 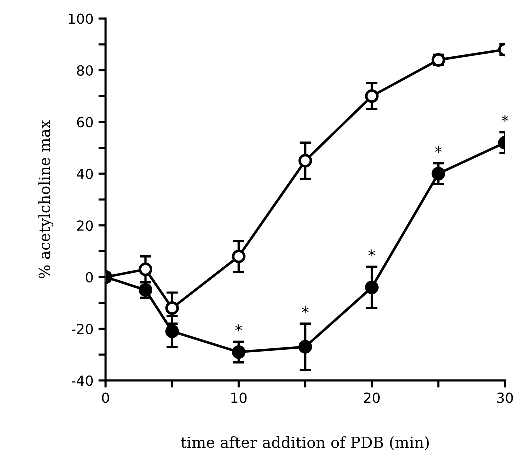 I want to click on x-tick-label: 30, so click(x=505, y=398).